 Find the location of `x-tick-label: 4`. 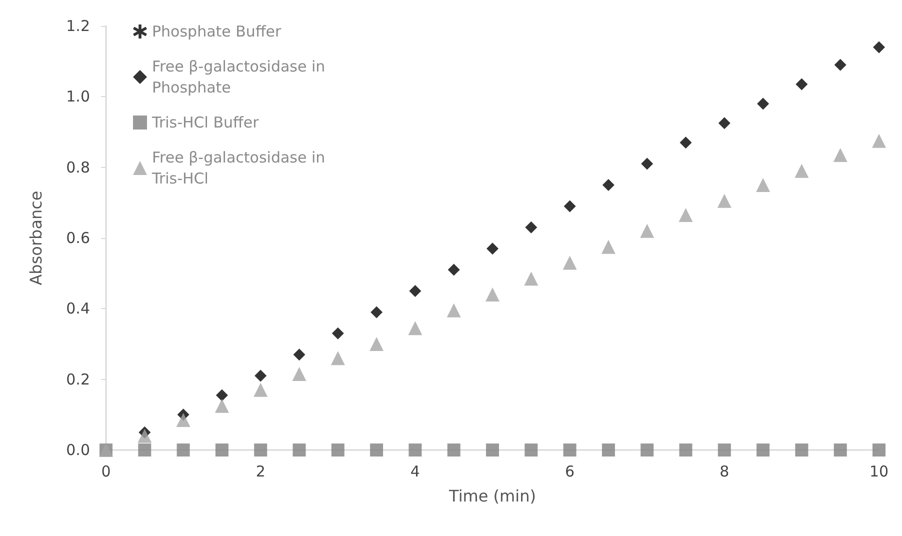

x-tick-label: 4 is located at coordinates (415, 471).